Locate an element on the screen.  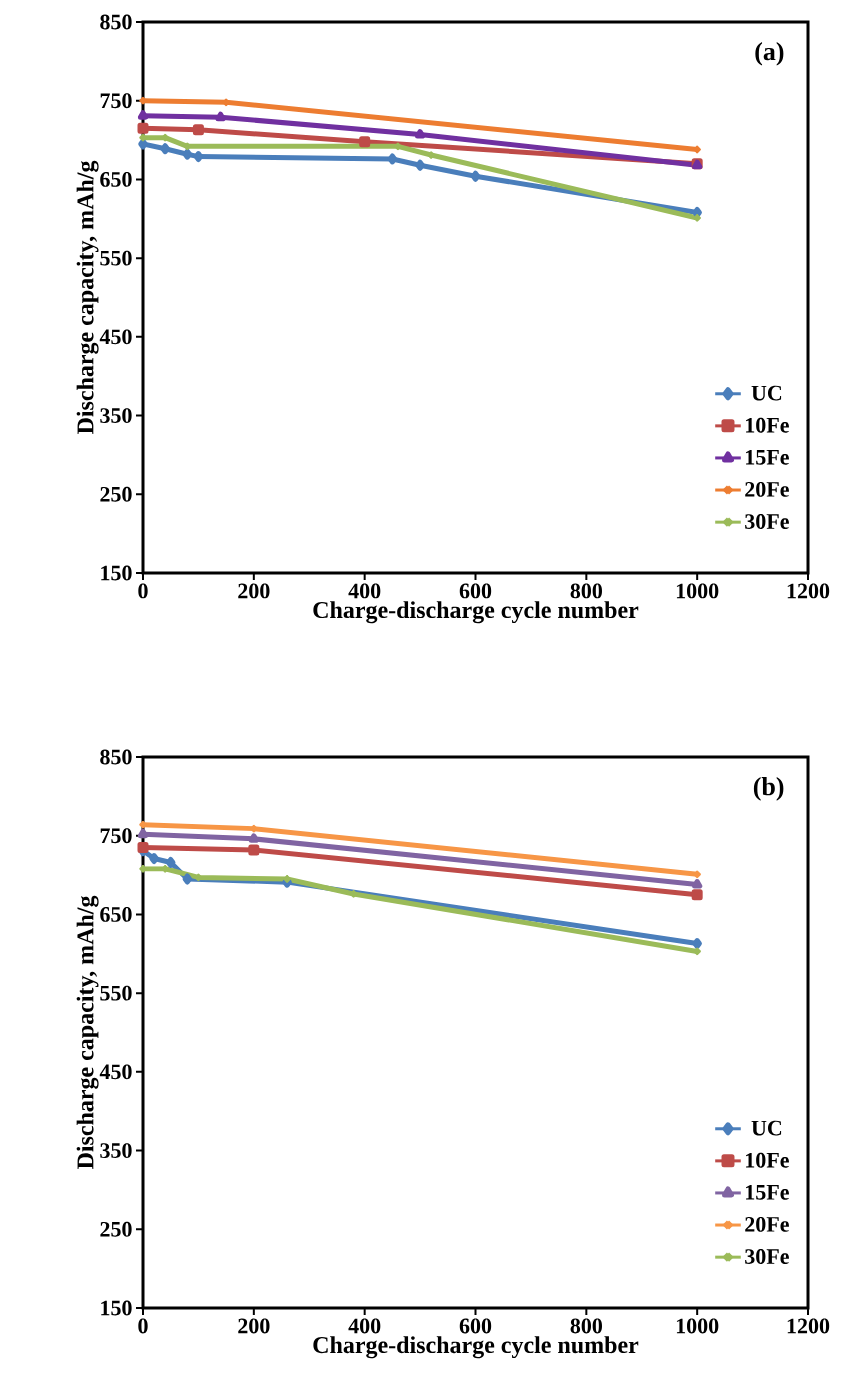
annotation: (b) is located at coordinates (768, 789).